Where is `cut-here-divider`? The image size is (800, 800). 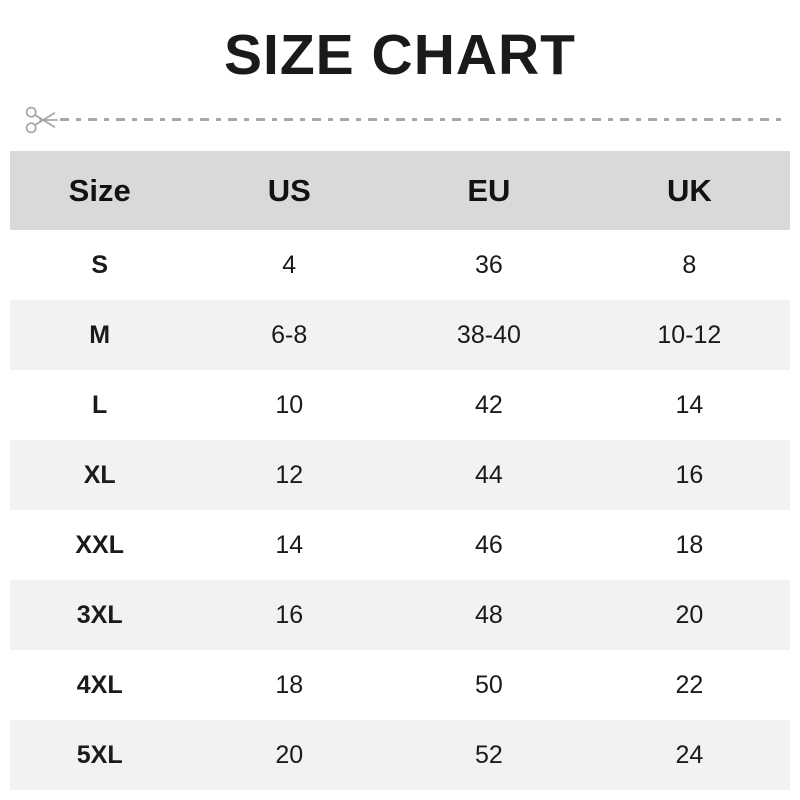 cut-here-divider is located at coordinates (400, 120).